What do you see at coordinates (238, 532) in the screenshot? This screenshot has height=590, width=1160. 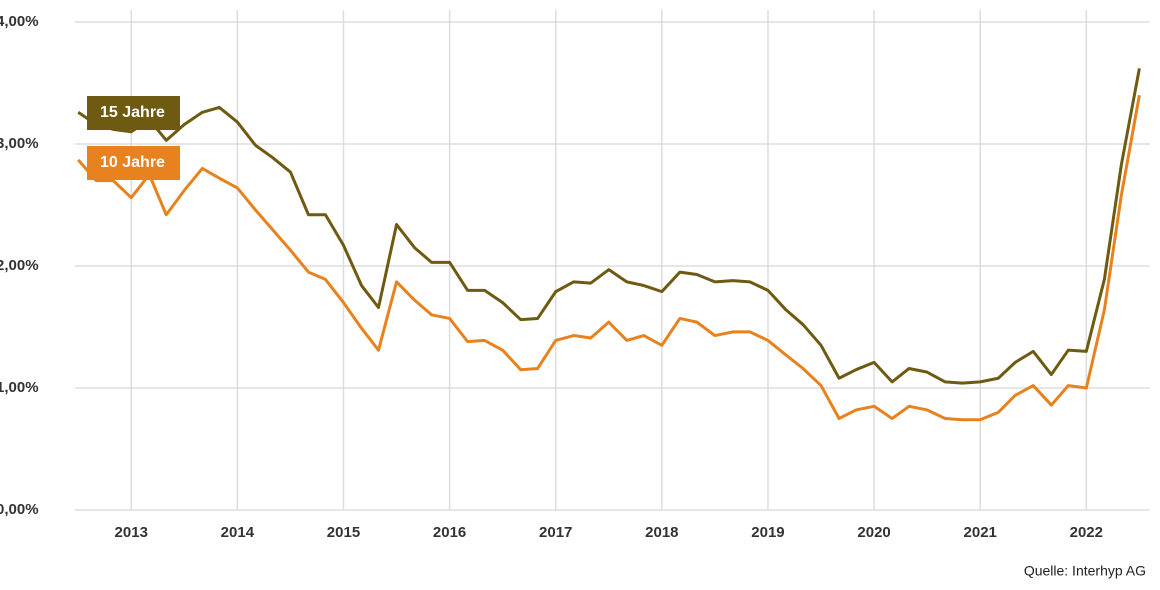 I see `x-tick-label: 2014` at bounding box center [238, 532].